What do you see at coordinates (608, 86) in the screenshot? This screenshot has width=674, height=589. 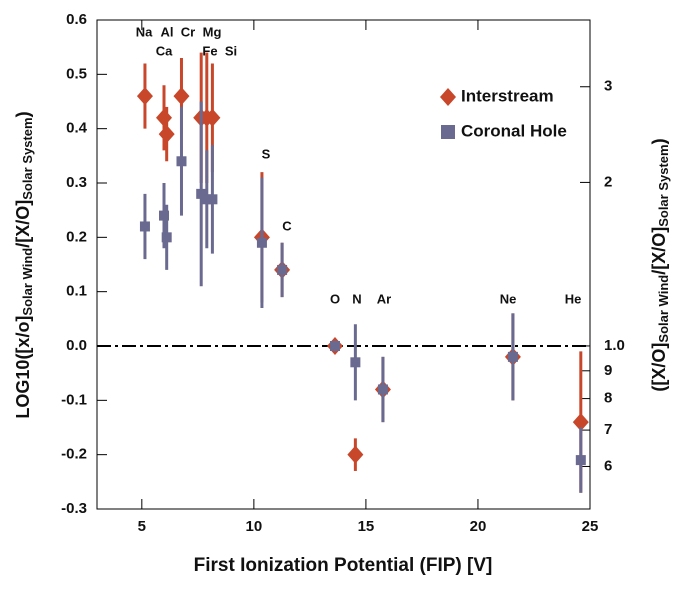 I see `y2-tick-label: 3` at bounding box center [608, 86].